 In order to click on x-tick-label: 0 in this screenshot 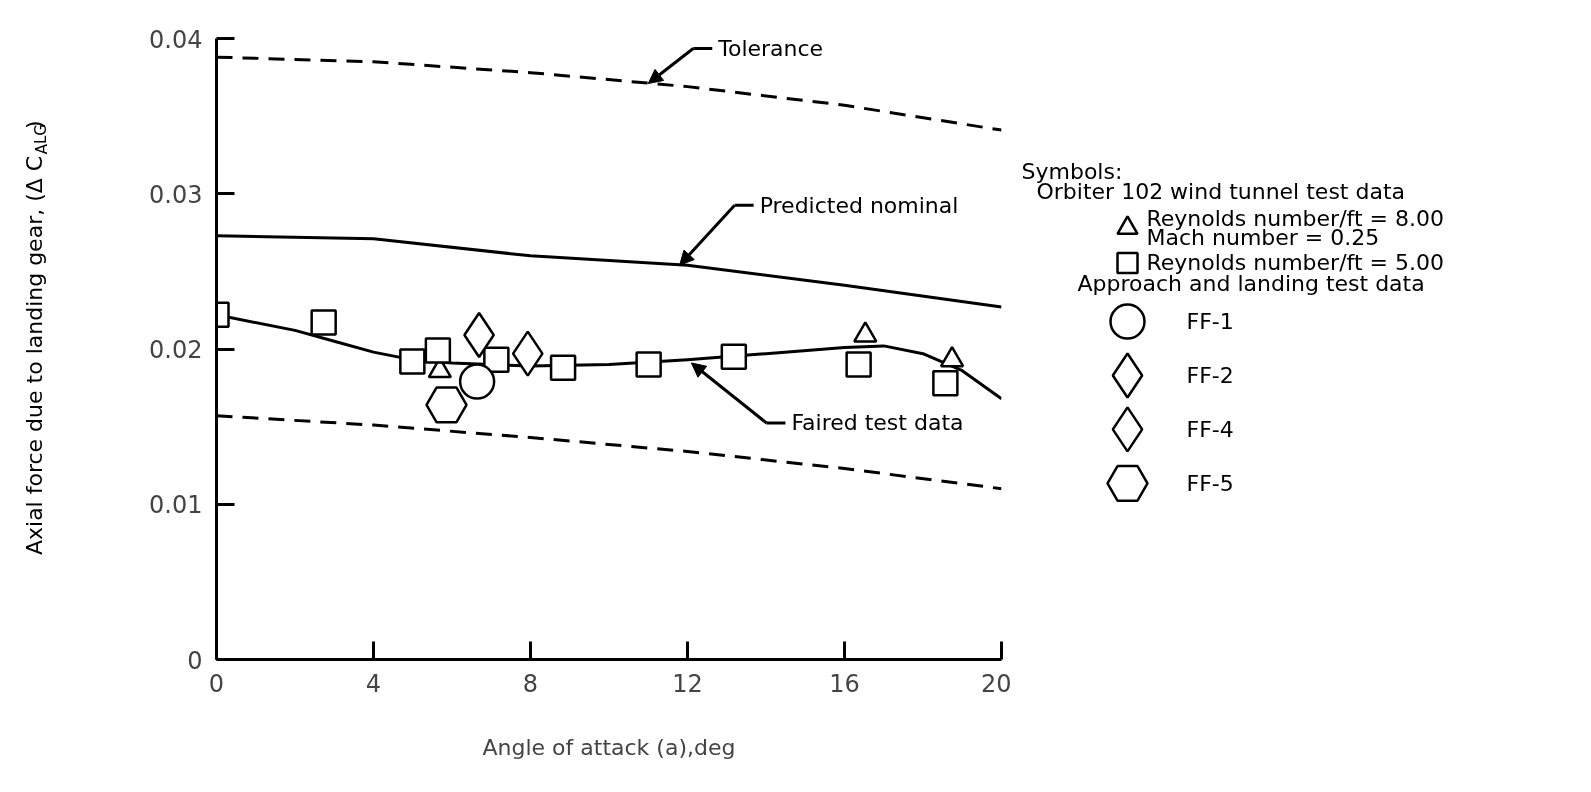, I will do `click(216, 683)`.